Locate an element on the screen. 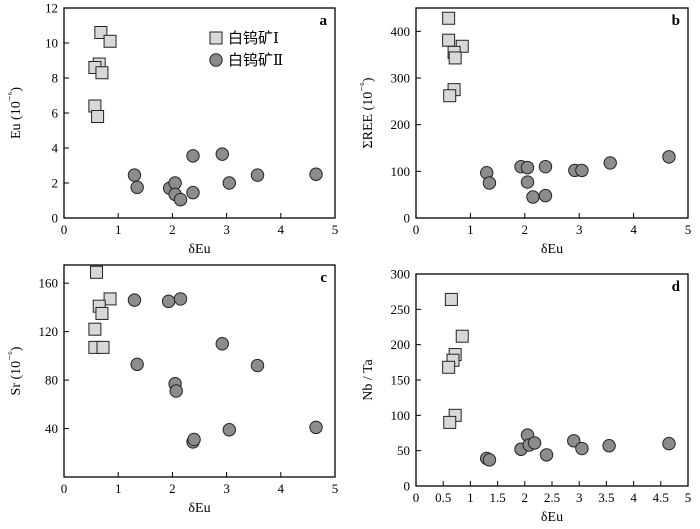 Image resolution: width=700 pixels, height=529 pixels. legend: 白钨矿Ⅰ 白钨矿Ⅱ is located at coordinates (246, 49).